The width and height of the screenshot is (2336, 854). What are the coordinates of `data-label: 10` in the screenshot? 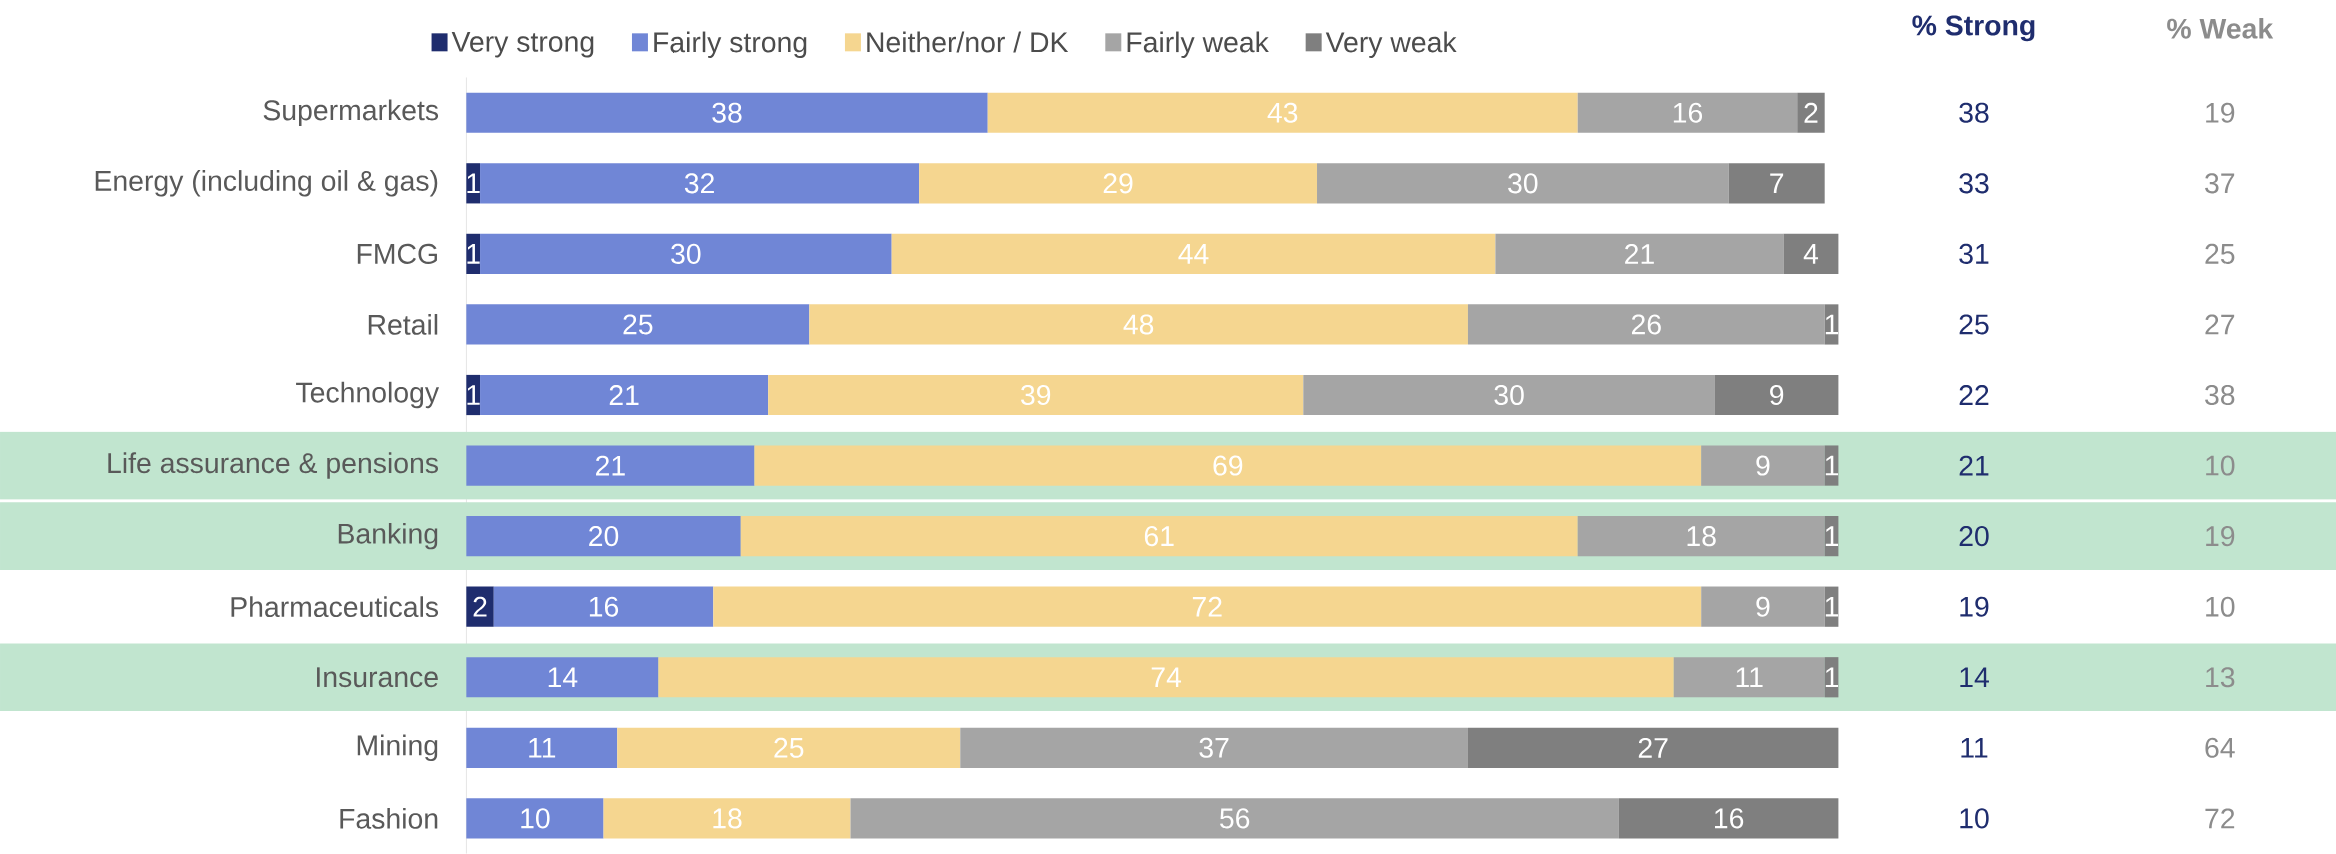 It's located at (535, 818).